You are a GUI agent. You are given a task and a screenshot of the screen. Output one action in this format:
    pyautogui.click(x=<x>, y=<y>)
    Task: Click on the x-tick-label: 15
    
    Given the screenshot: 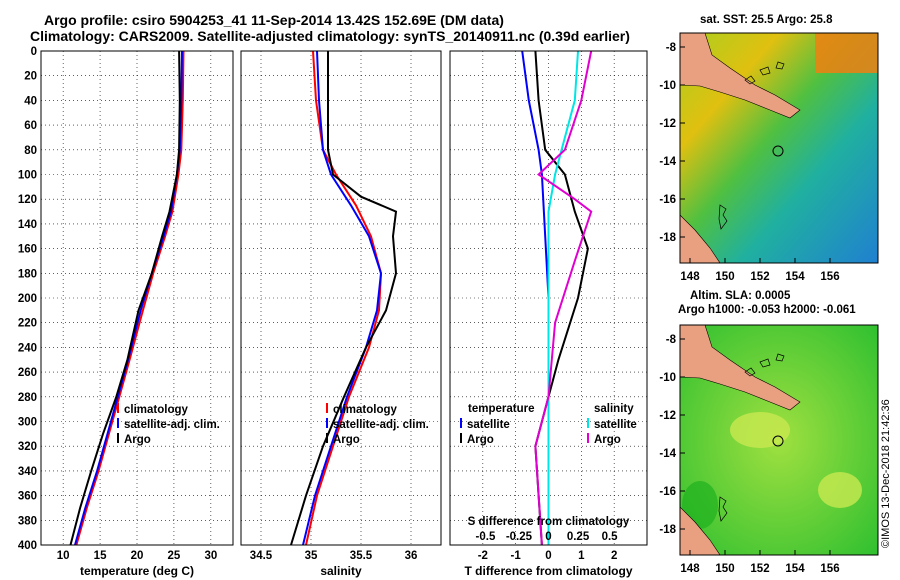 What is the action you would take?
    pyautogui.click(x=100, y=556)
    